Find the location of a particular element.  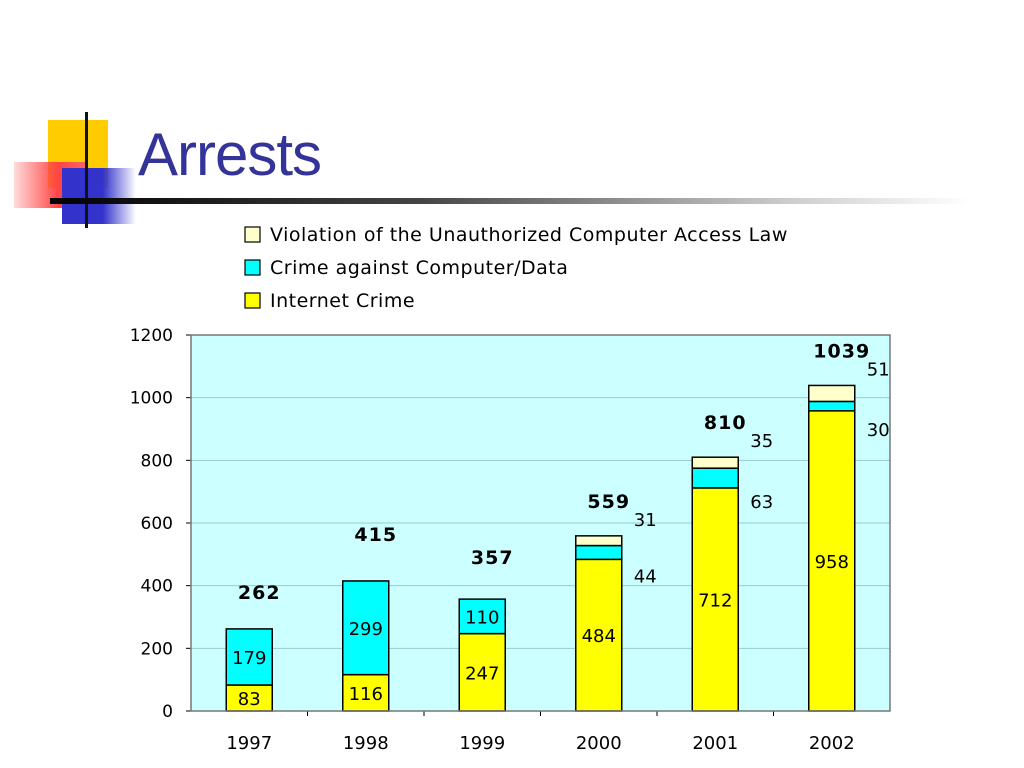

y-tick-label: 1000 is located at coordinates (151, 399).